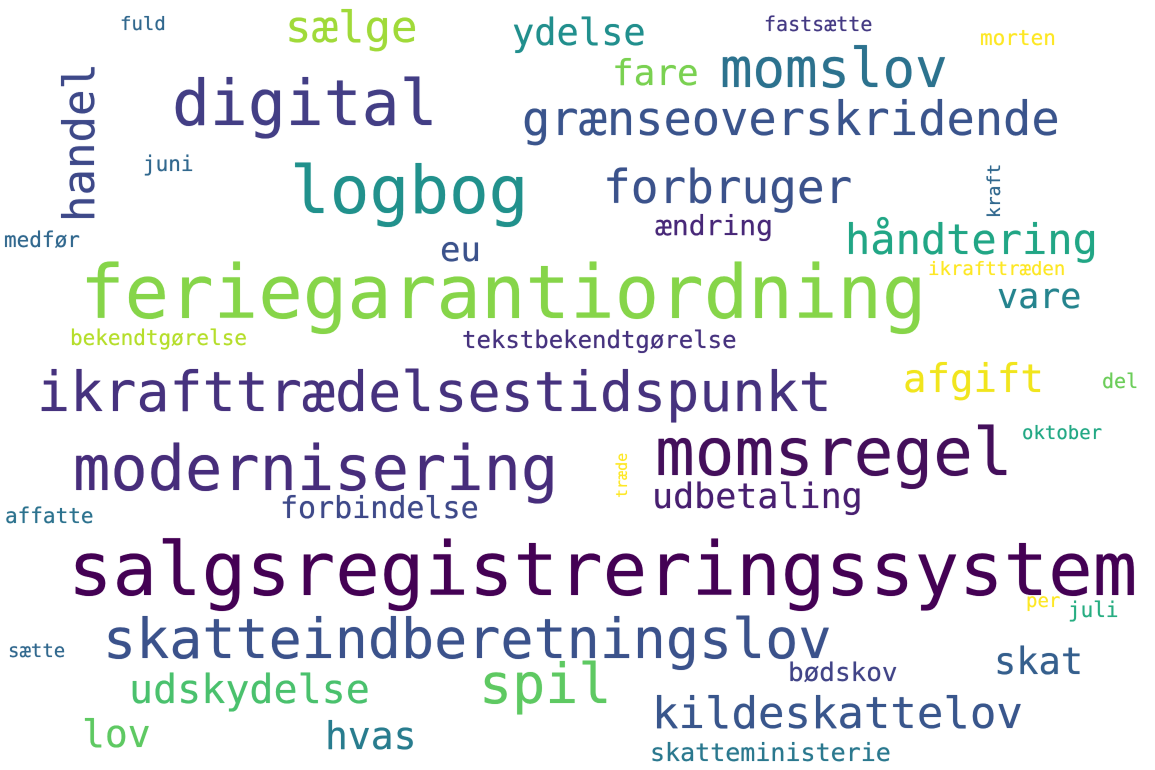 The width and height of the screenshot is (1155, 770). I want to click on word-forbruger: forbruger, so click(728, 187).